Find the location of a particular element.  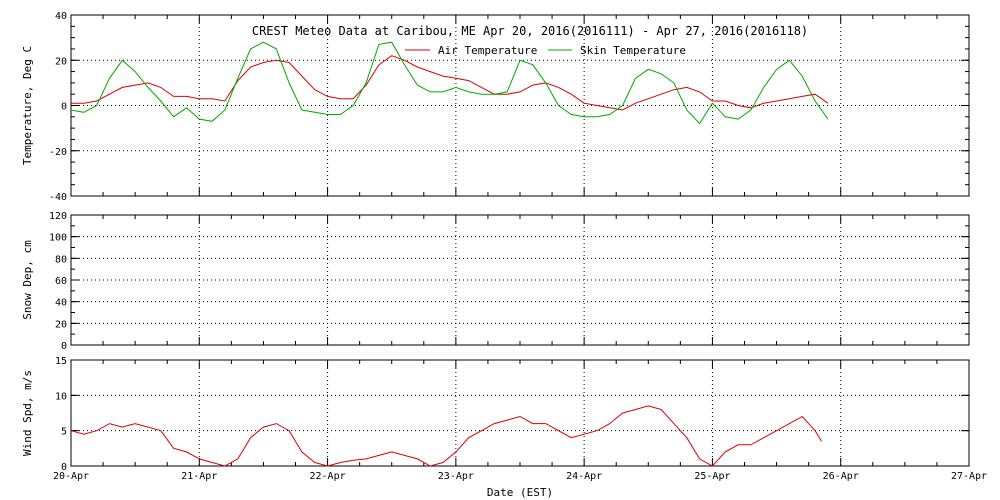

y-tick-label: 100 is located at coordinates (58, 238).